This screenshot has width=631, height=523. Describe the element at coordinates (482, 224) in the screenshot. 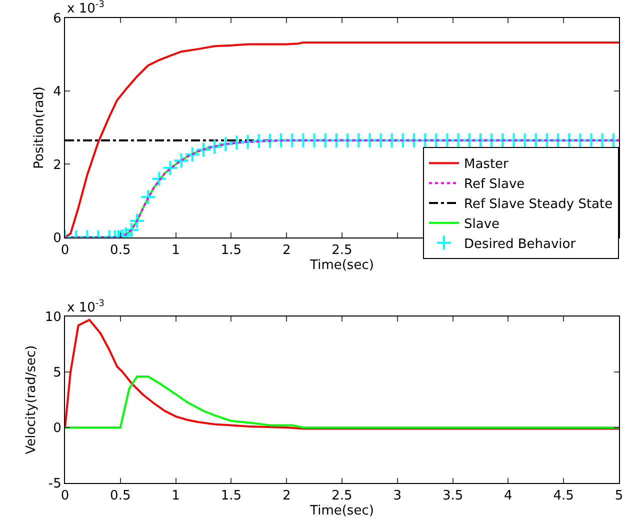

I see `legend-label: Slave` at that location.